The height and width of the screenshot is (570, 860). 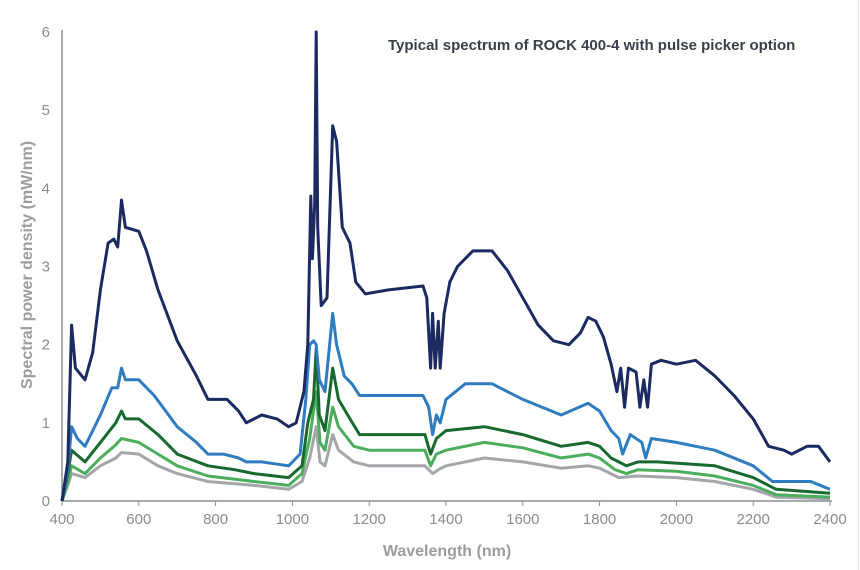 What do you see at coordinates (447, 551) in the screenshot?
I see `x-axis-title: Wavelength (nm)` at bounding box center [447, 551].